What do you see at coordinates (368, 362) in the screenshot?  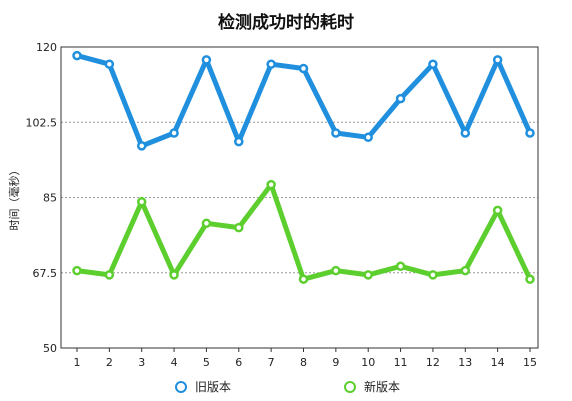 I see `x-tick-label: 10` at bounding box center [368, 362].